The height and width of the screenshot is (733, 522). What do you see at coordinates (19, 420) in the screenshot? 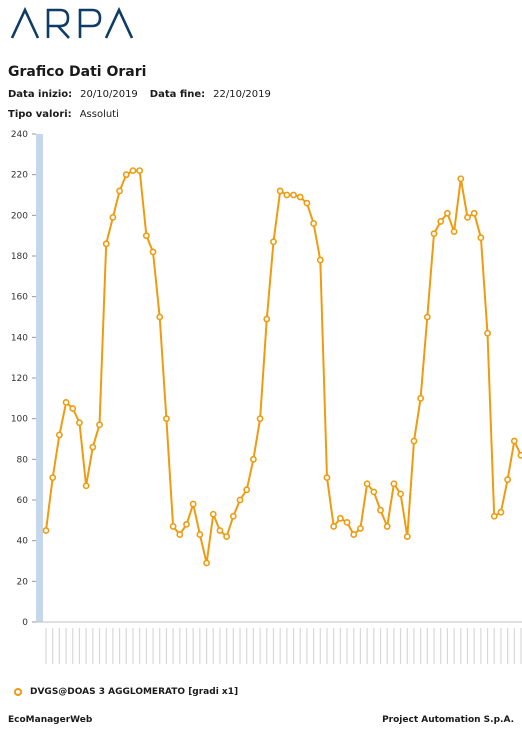
I see `y-tick-label: 100` at bounding box center [19, 420].